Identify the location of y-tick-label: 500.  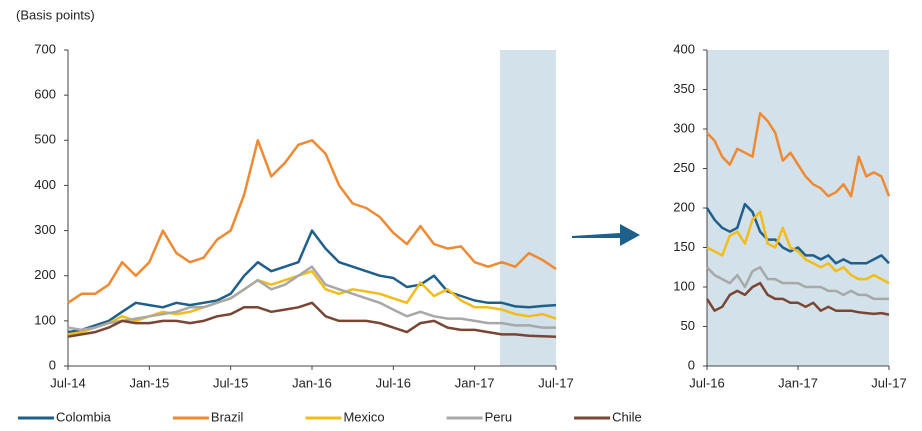
(45, 139).